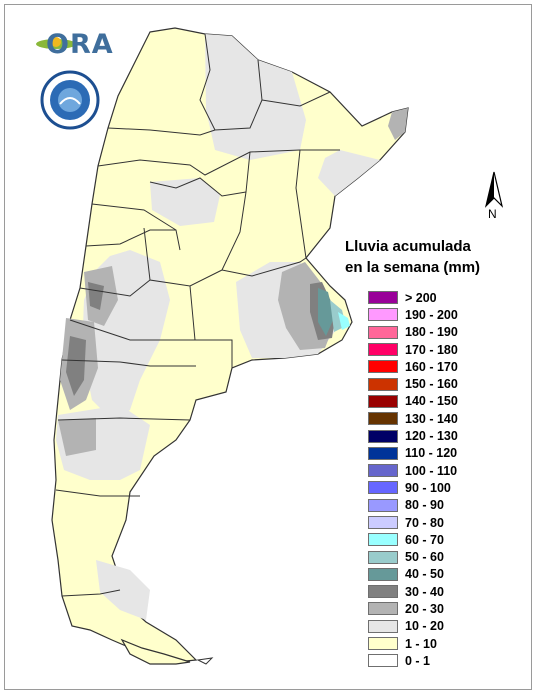 This screenshot has height=696, width=538. Describe the element at coordinates (424, 626) in the screenshot. I see `legend-label: 10 - 20` at that location.